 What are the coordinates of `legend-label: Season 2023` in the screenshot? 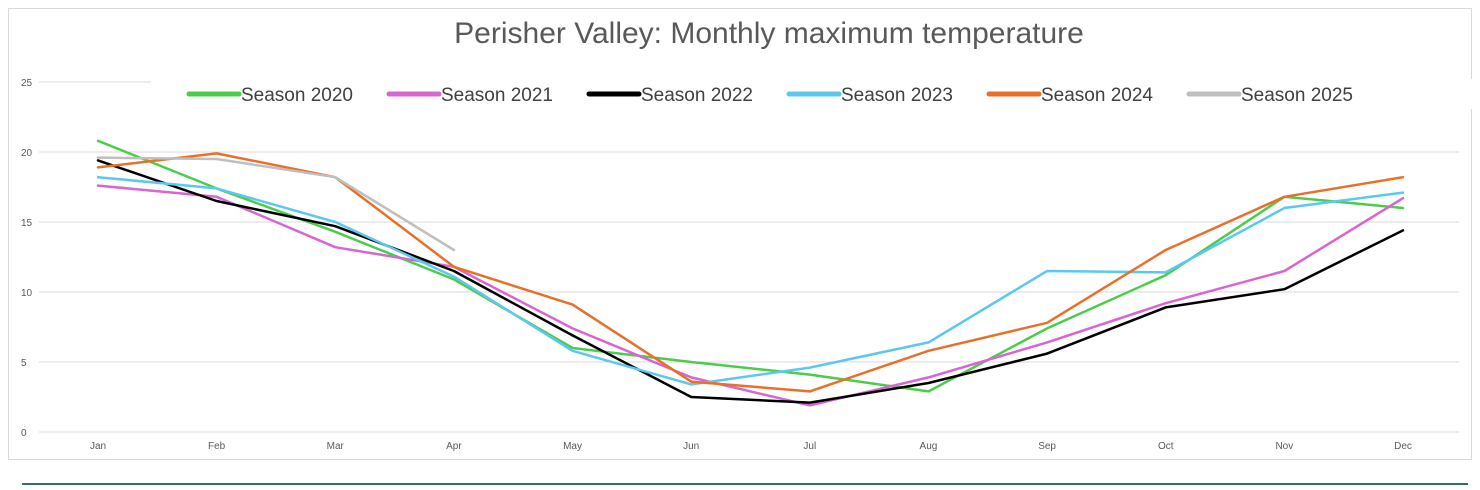 It's located at (897, 95).